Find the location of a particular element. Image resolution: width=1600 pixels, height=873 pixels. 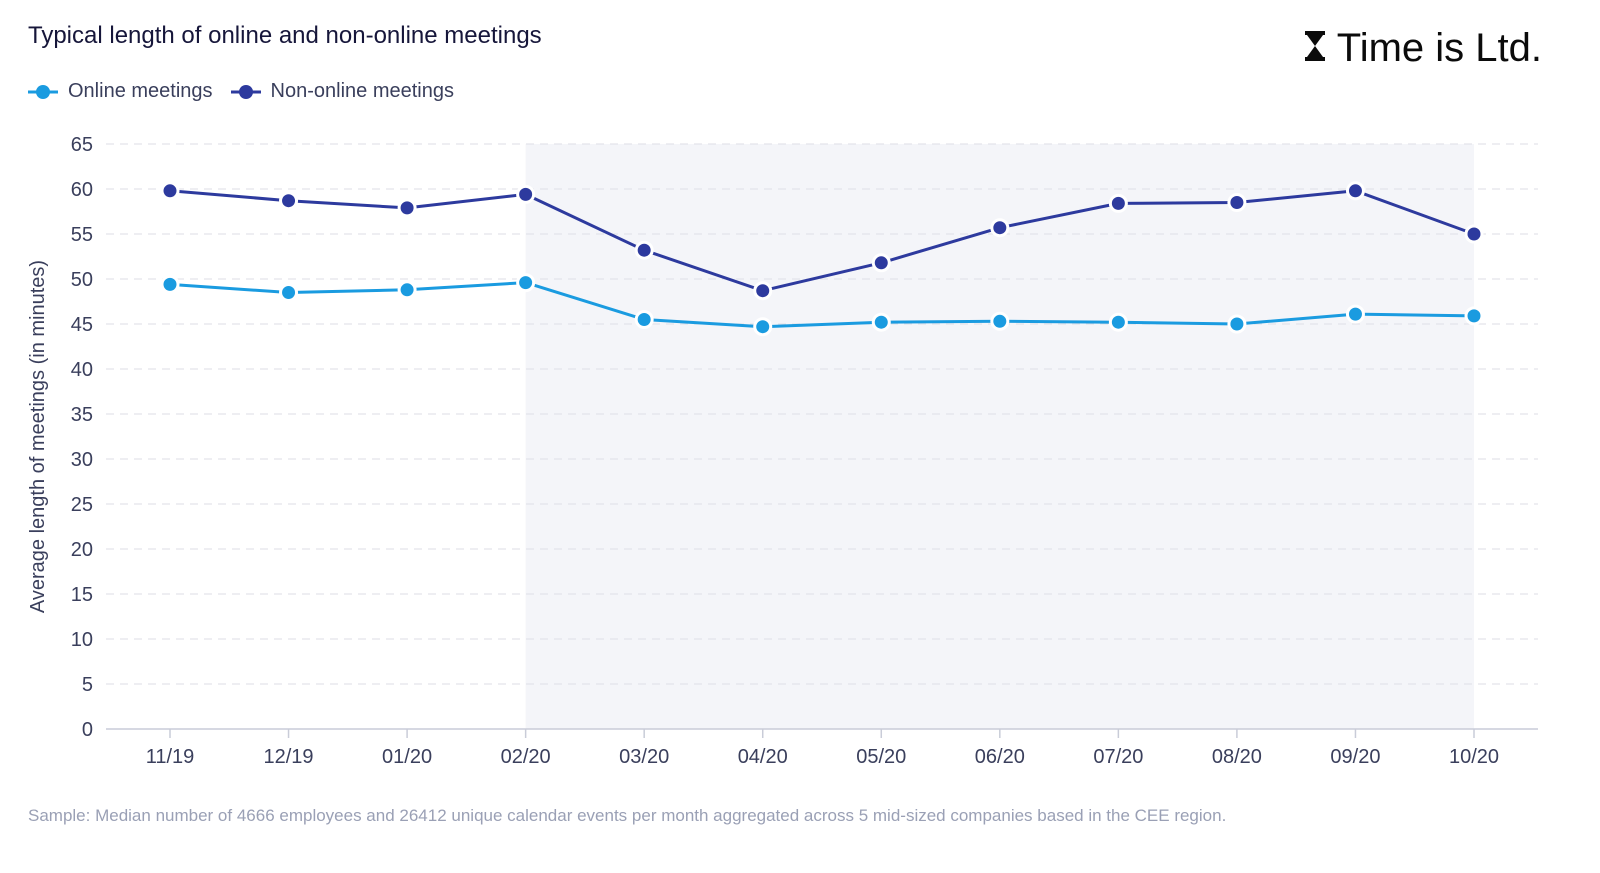

y-tick-label: 65 is located at coordinates (82, 145).